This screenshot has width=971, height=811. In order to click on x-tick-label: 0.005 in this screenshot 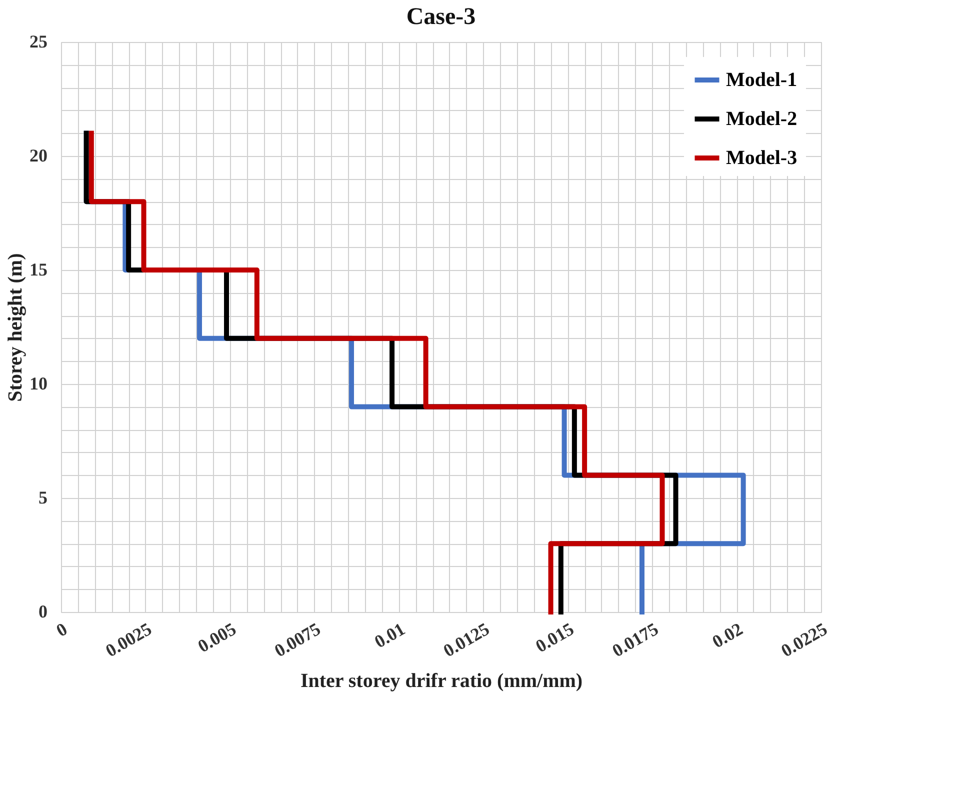, I will do `click(217, 637)`.